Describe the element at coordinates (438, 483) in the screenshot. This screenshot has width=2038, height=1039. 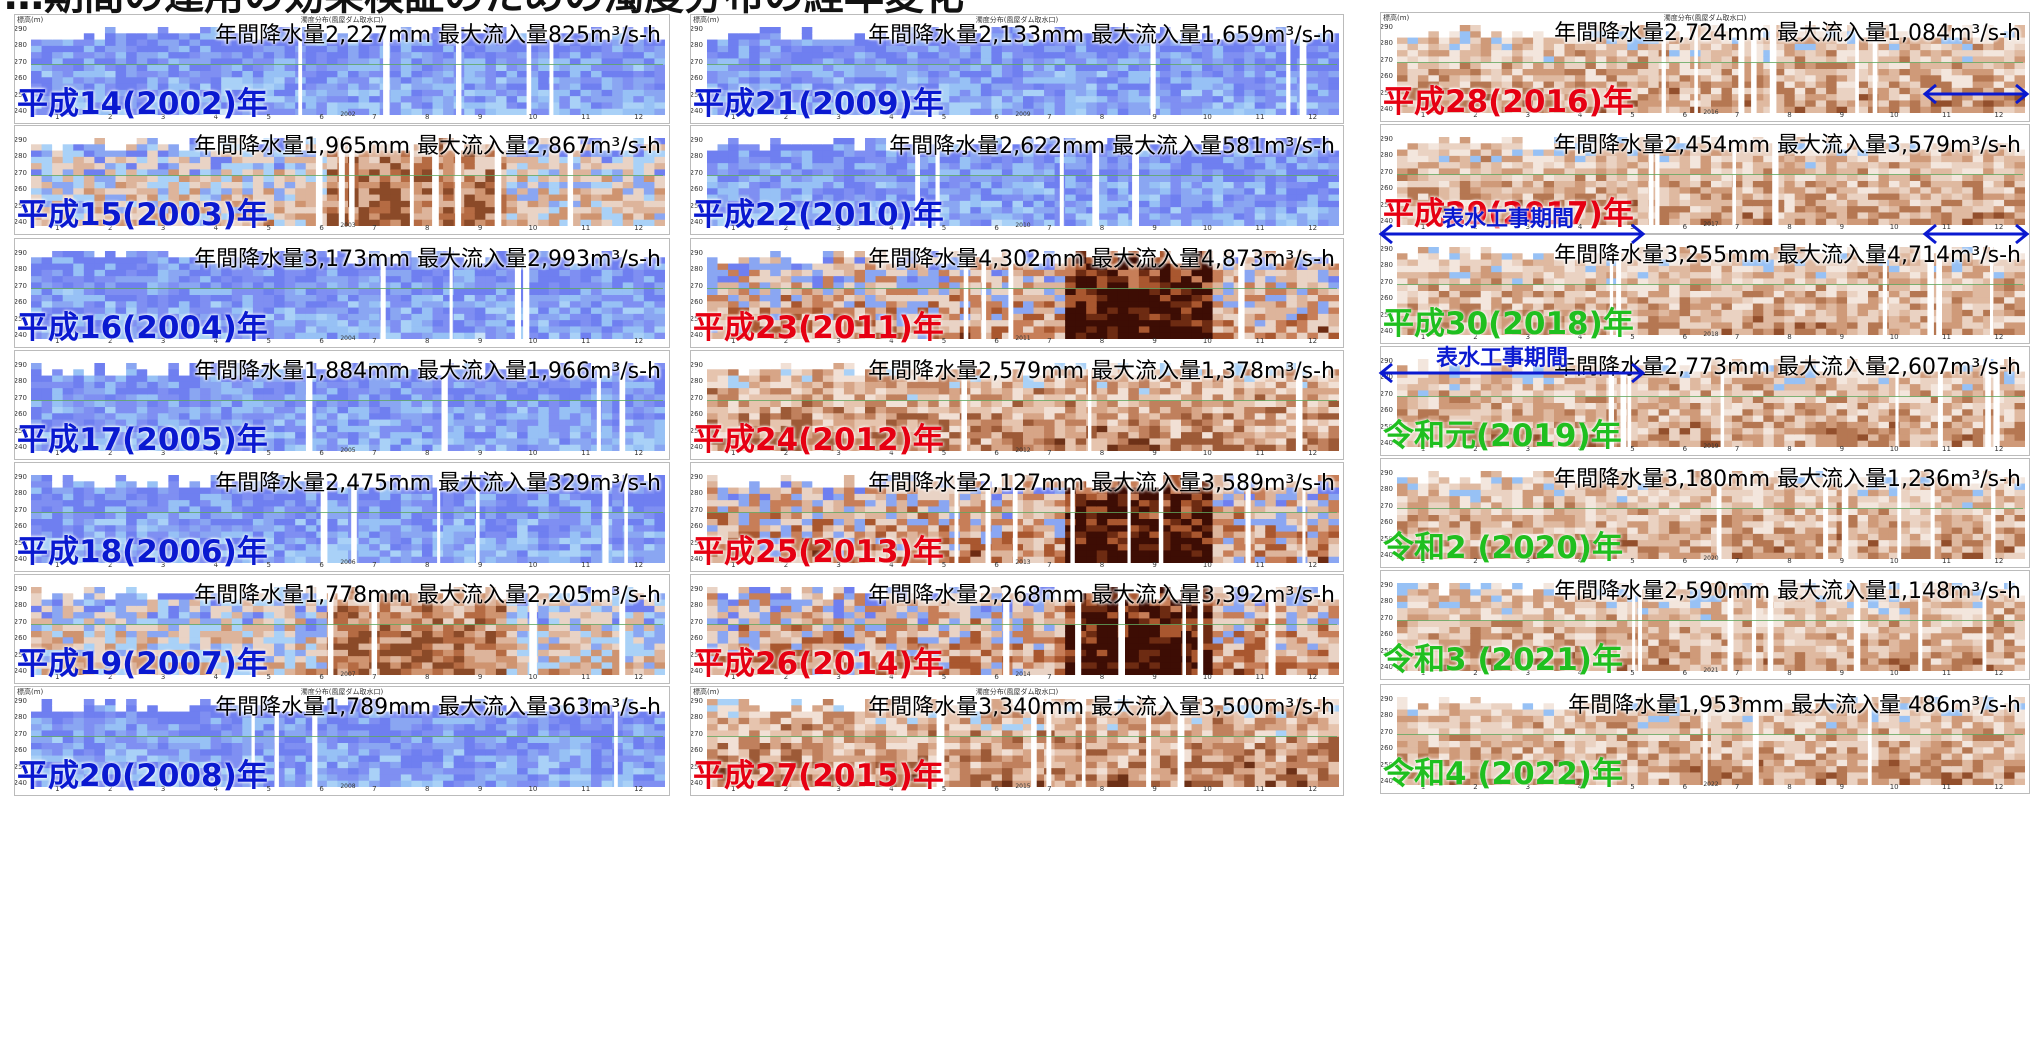
I see `annual-stats: 年間降水量2,475mm 最大流入量329m³/s-h` at that location.